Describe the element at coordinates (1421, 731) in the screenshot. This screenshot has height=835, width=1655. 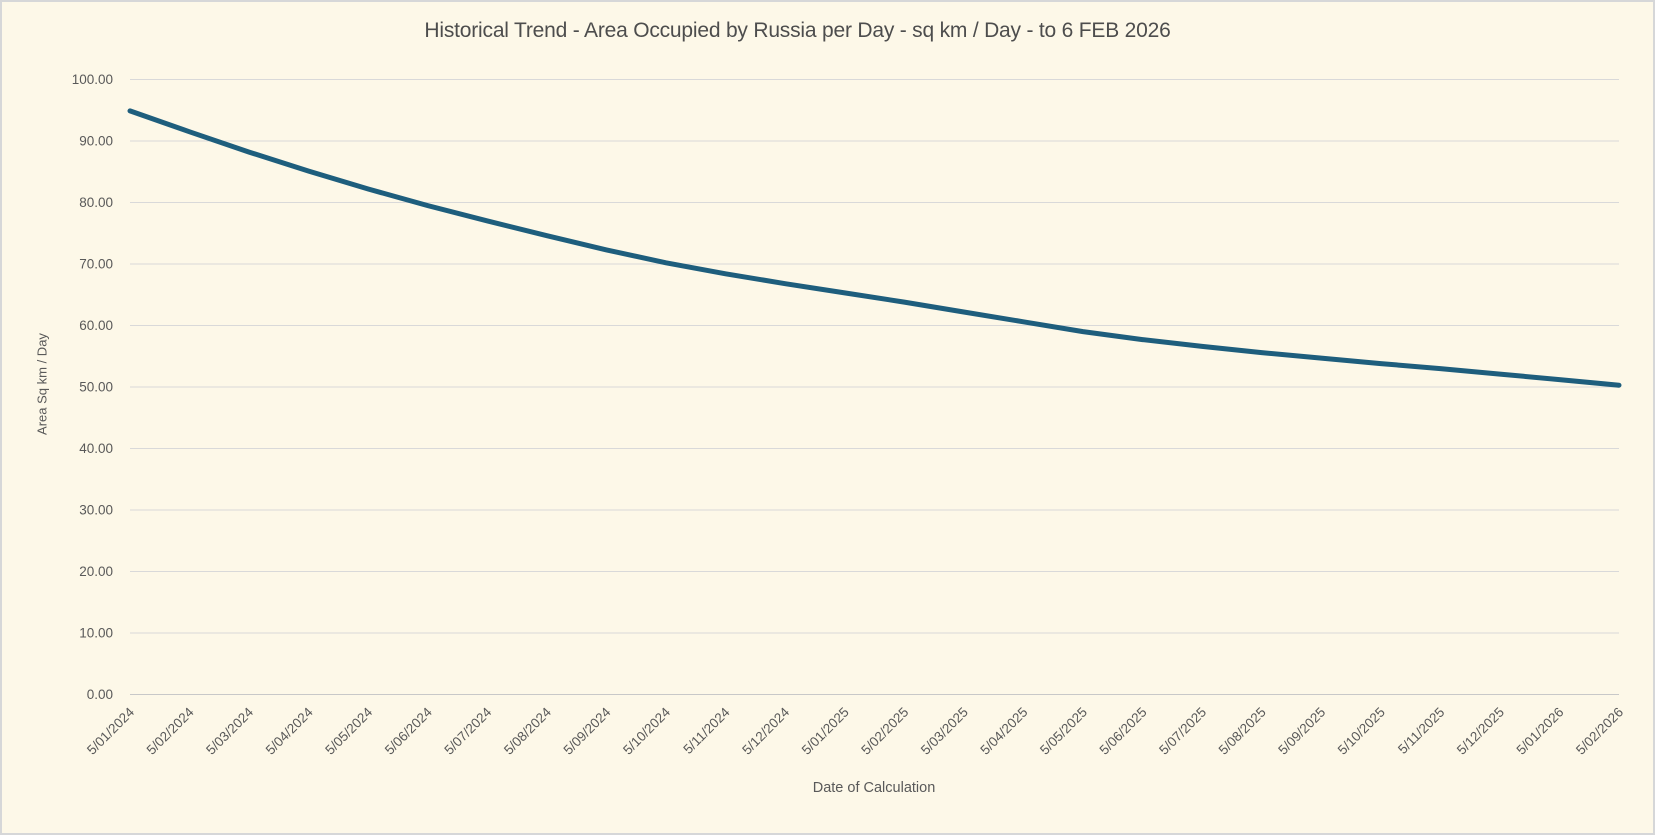
I see `x-axis-tick-label: 5/11/2025` at that location.